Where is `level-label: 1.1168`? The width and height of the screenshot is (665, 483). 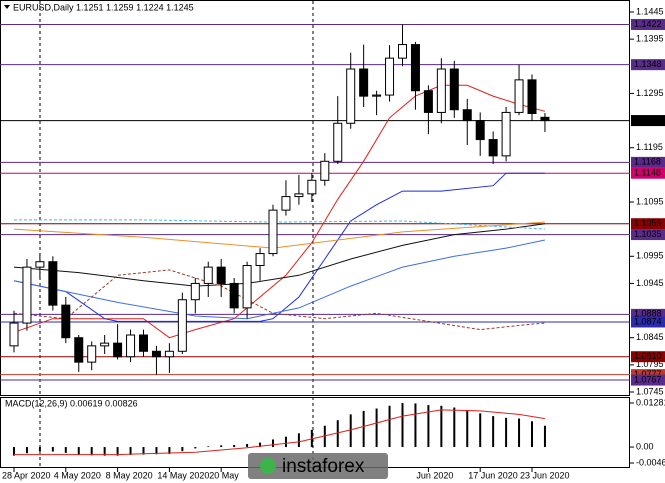
level-label: 1.1168 is located at coordinates (647, 162).